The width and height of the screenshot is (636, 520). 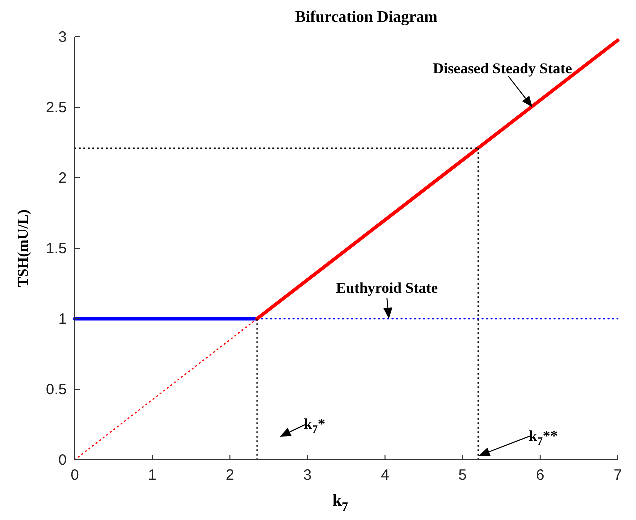 What do you see at coordinates (152, 475) in the screenshot?
I see `x-tick-label: 1` at bounding box center [152, 475].